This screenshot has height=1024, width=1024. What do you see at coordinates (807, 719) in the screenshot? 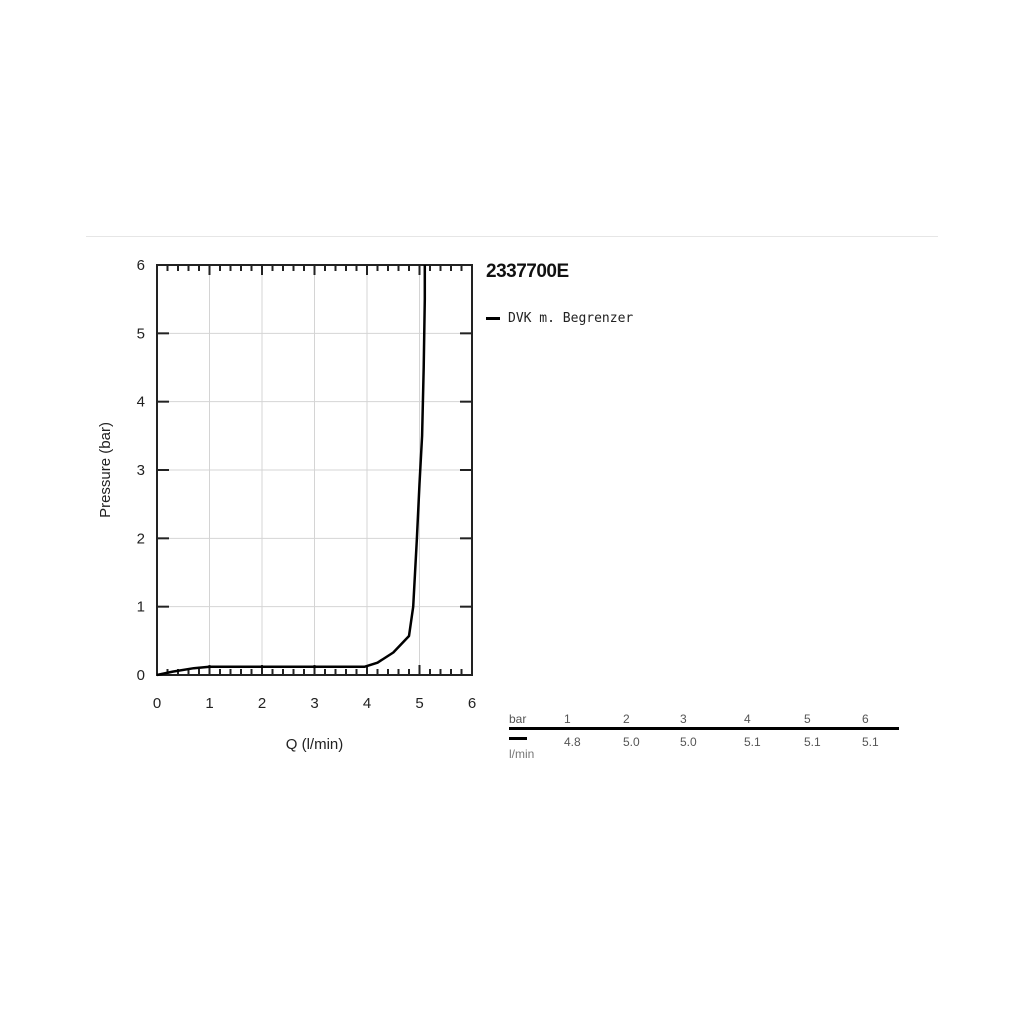
I see `pressure-cell: 5` at bounding box center [807, 719].